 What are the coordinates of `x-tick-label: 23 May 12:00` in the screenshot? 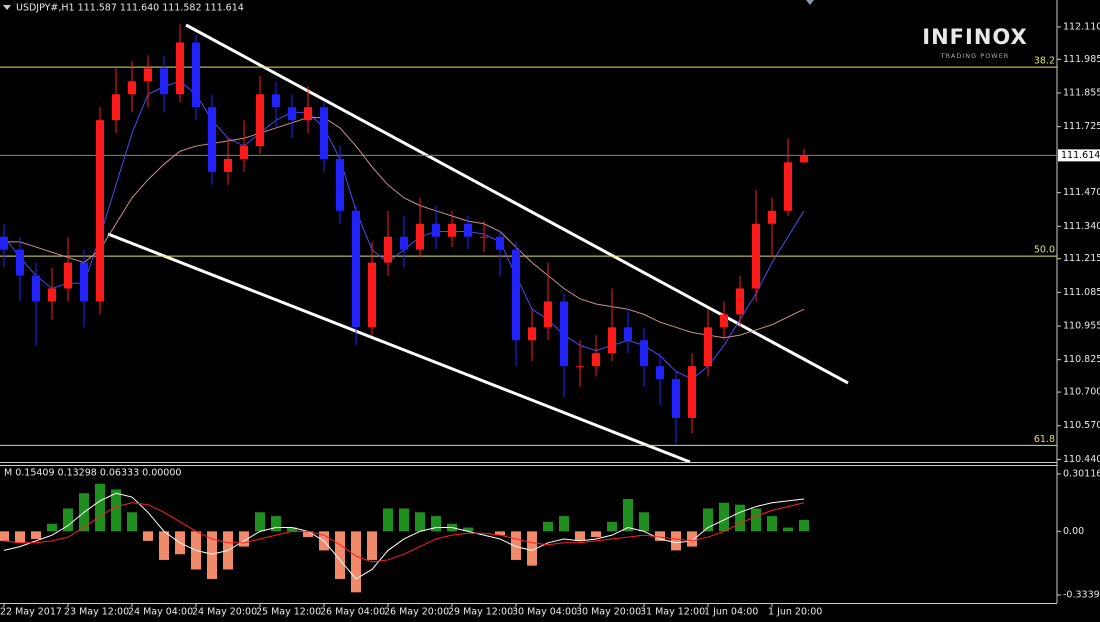 It's located at (96, 612).